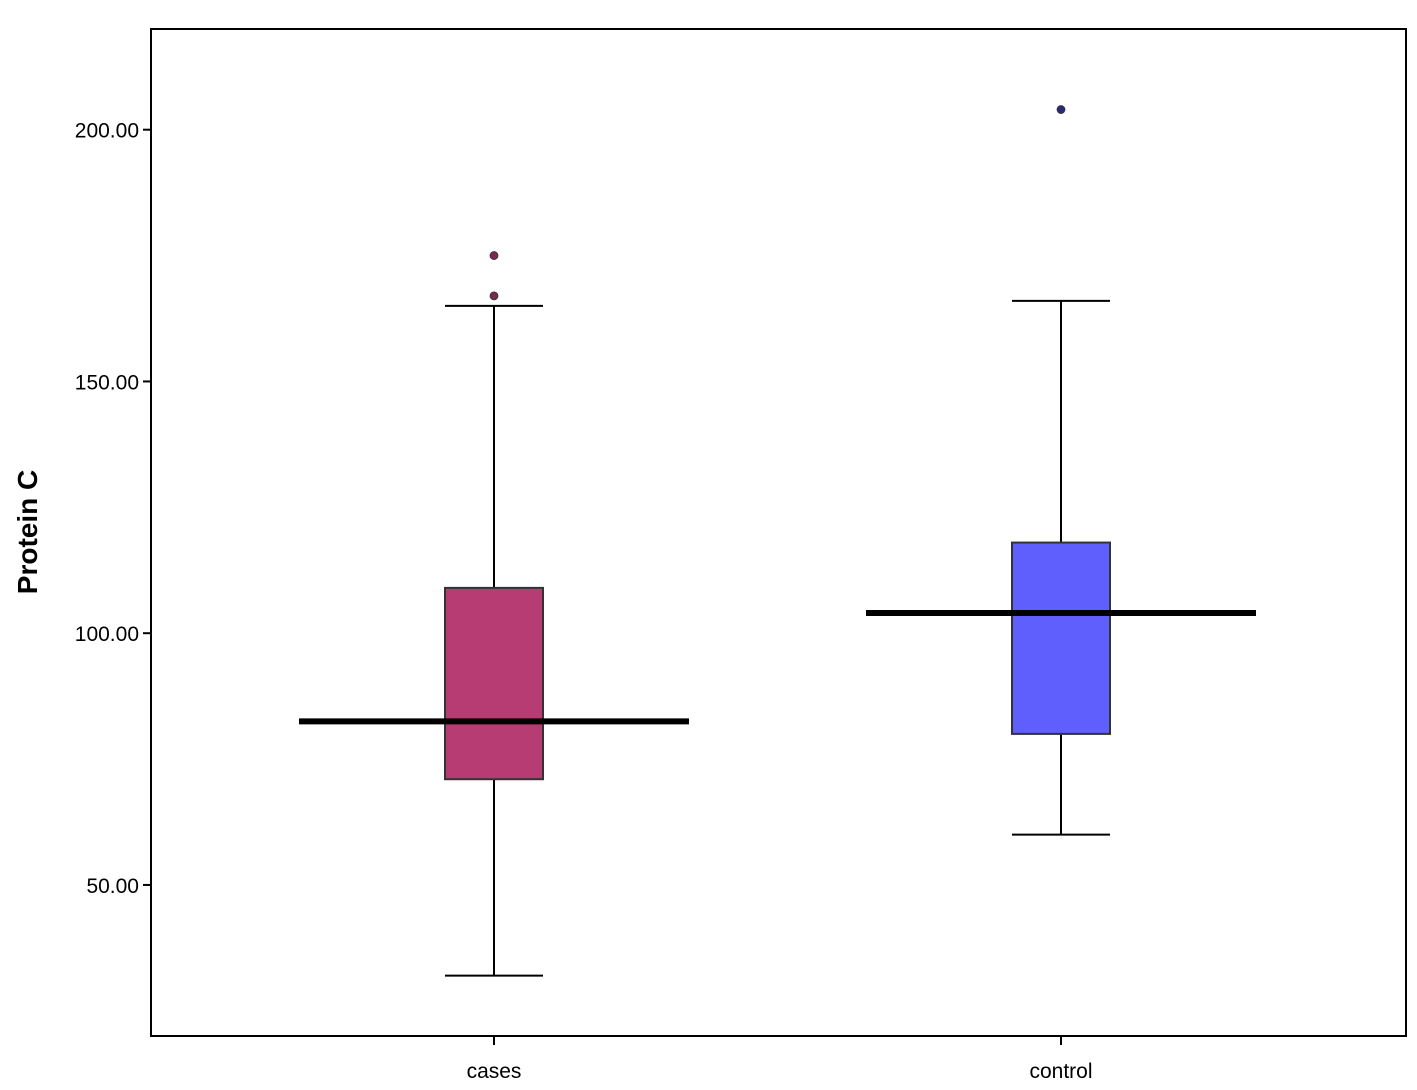 This screenshot has width=1417, height=1090. I want to click on y-tick-label: 150.00, so click(107, 382).